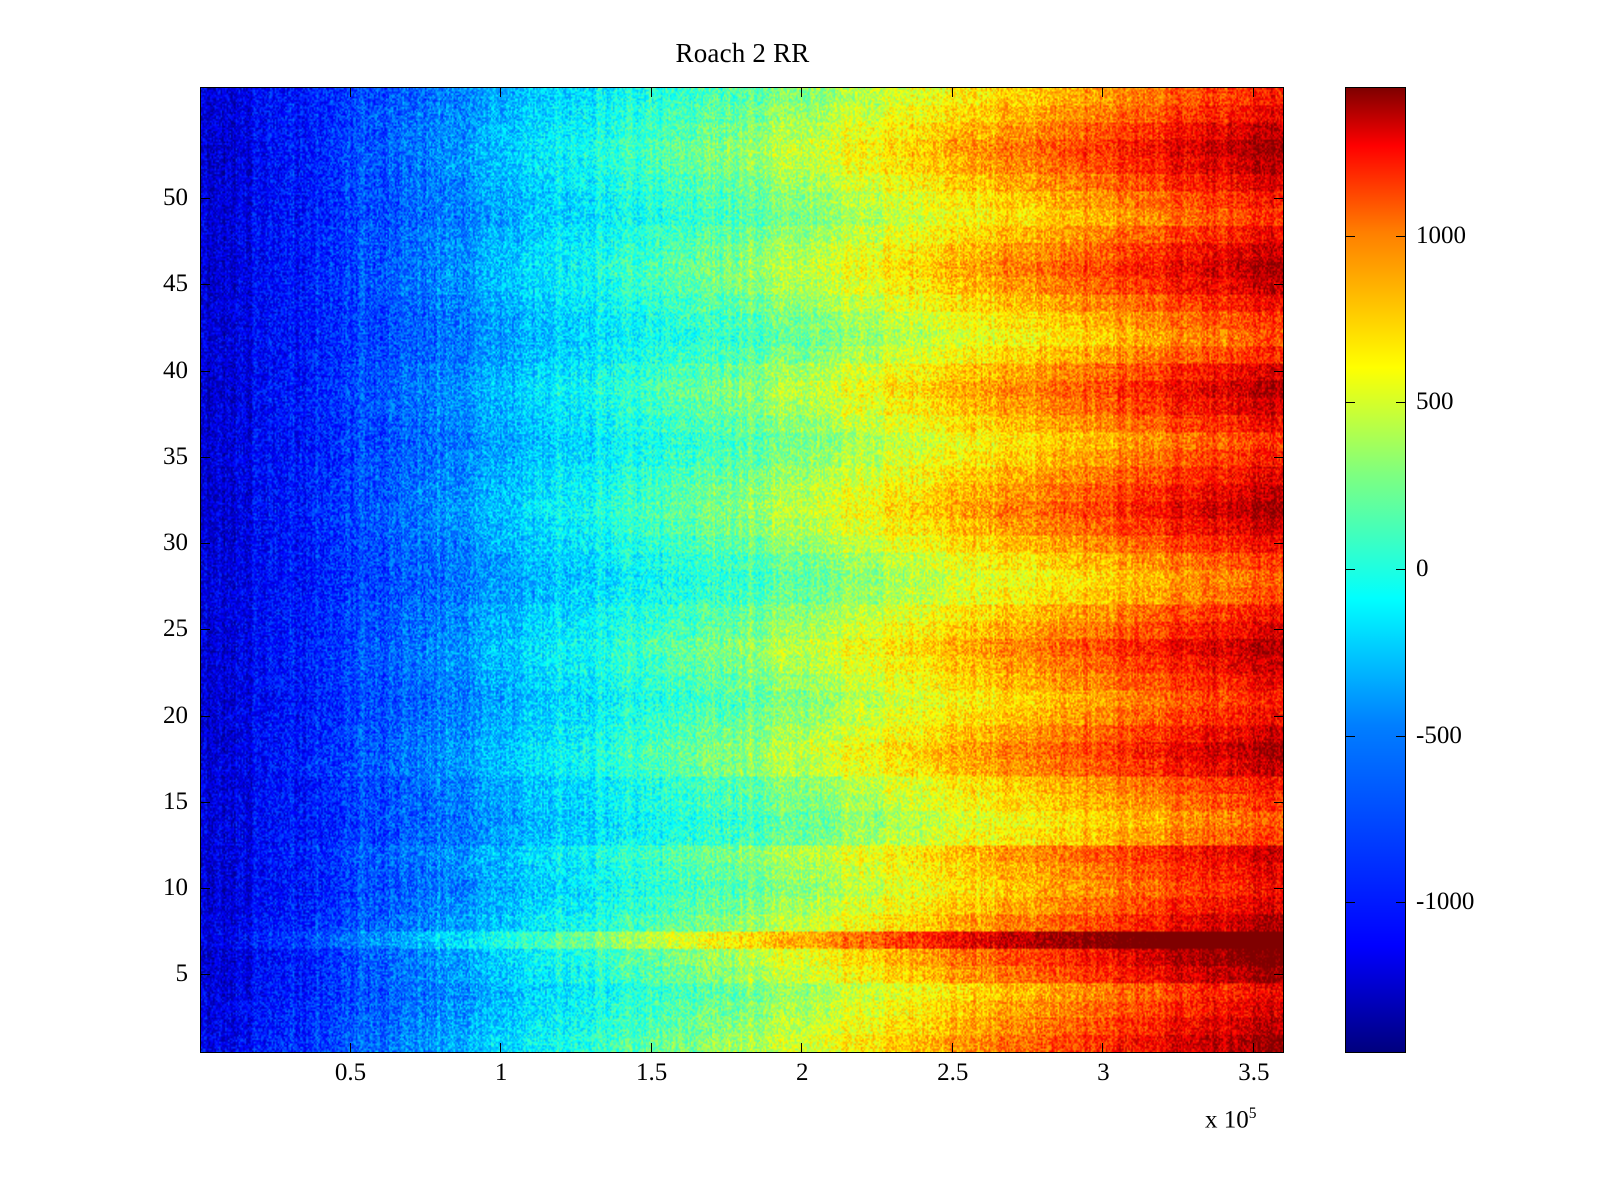 This screenshot has height=1200, width=1600. Describe the element at coordinates (175, 629) in the screenshot. I see `y-axis-tick-label: 25` at that location.